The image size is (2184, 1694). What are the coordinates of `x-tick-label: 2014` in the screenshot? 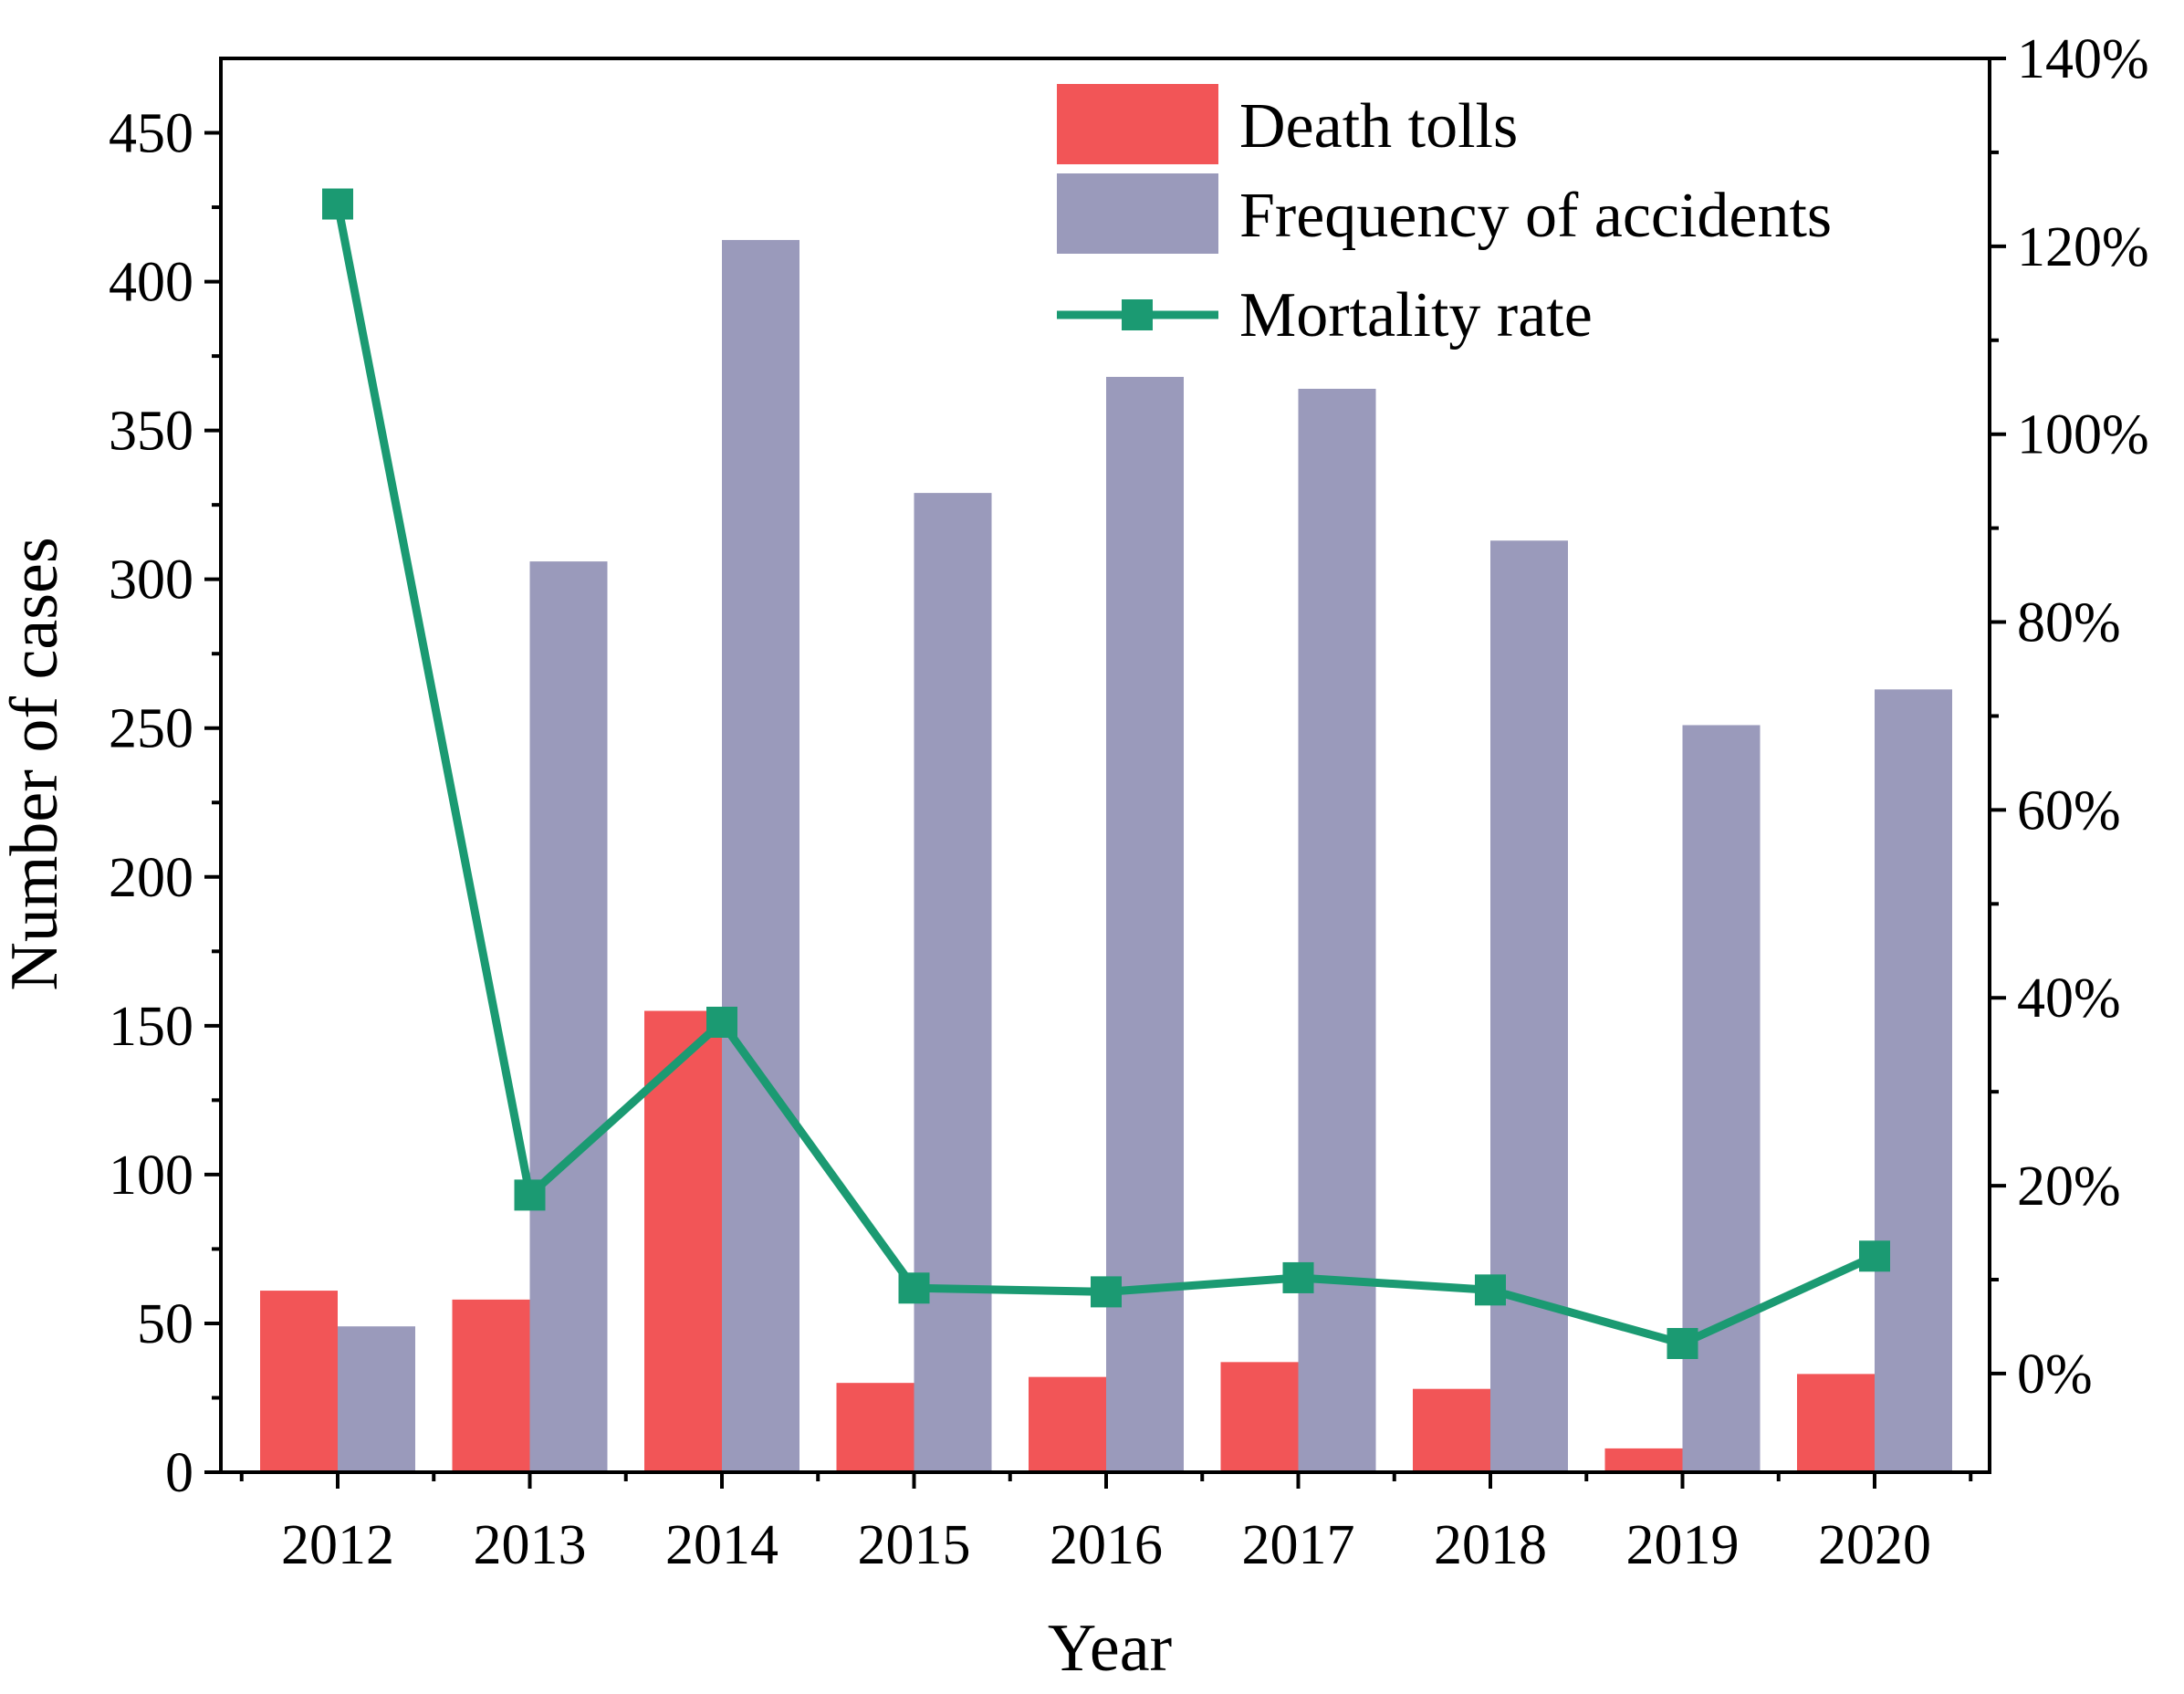 It's located at (722, 1545).